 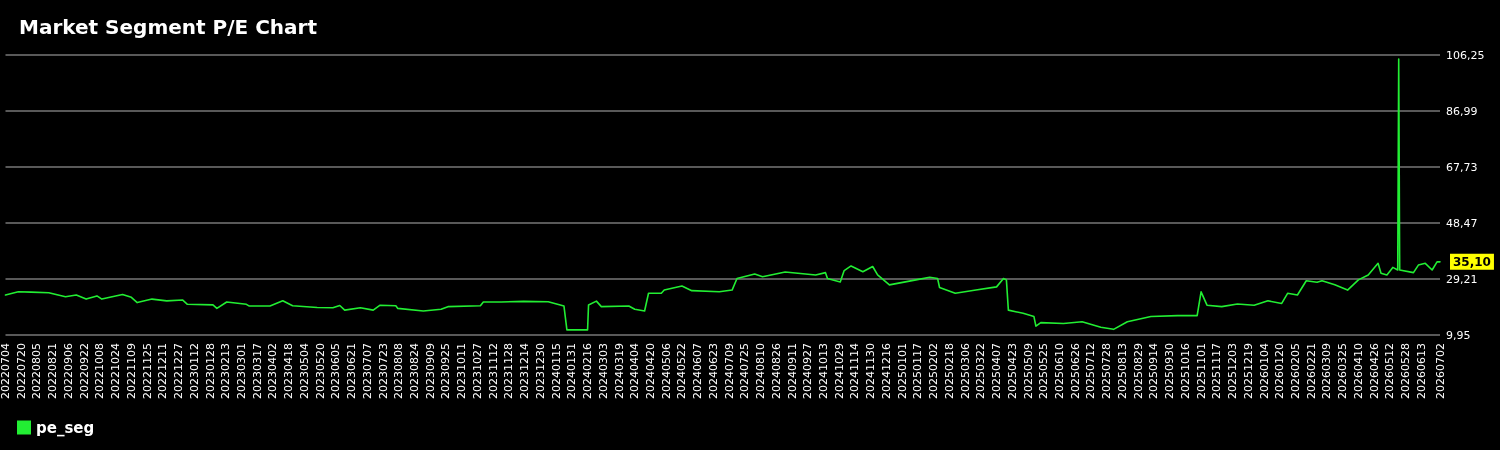 I want to click on x-tick-label: 20250423, so click(x=1012, y=371).